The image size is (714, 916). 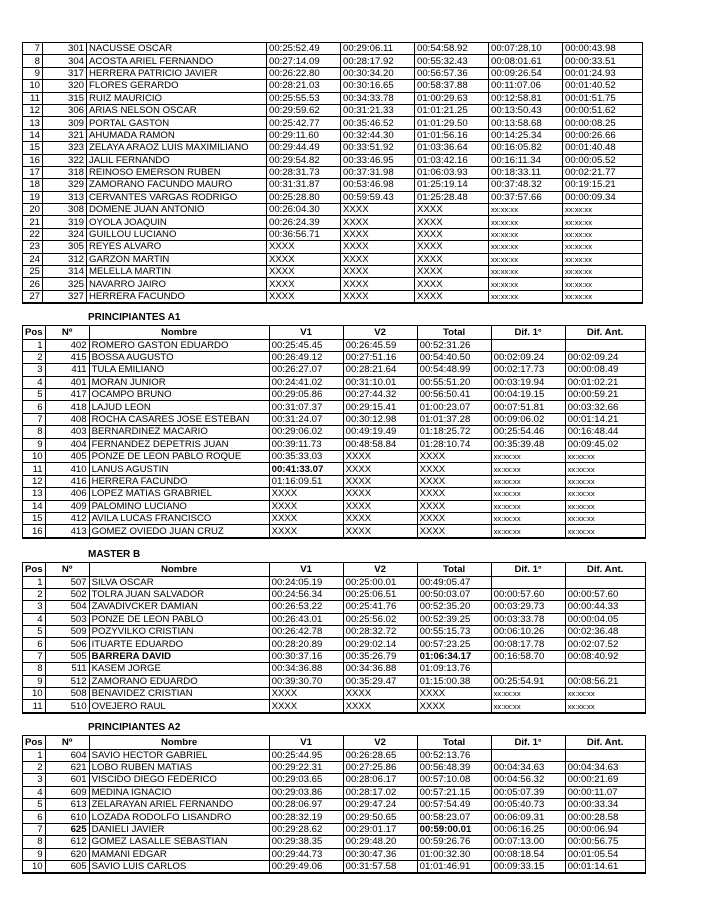 What do you see at coordinates (64, 197) in the screenshot?
I see `cell-number: 313` at bounding box center [64, 197].